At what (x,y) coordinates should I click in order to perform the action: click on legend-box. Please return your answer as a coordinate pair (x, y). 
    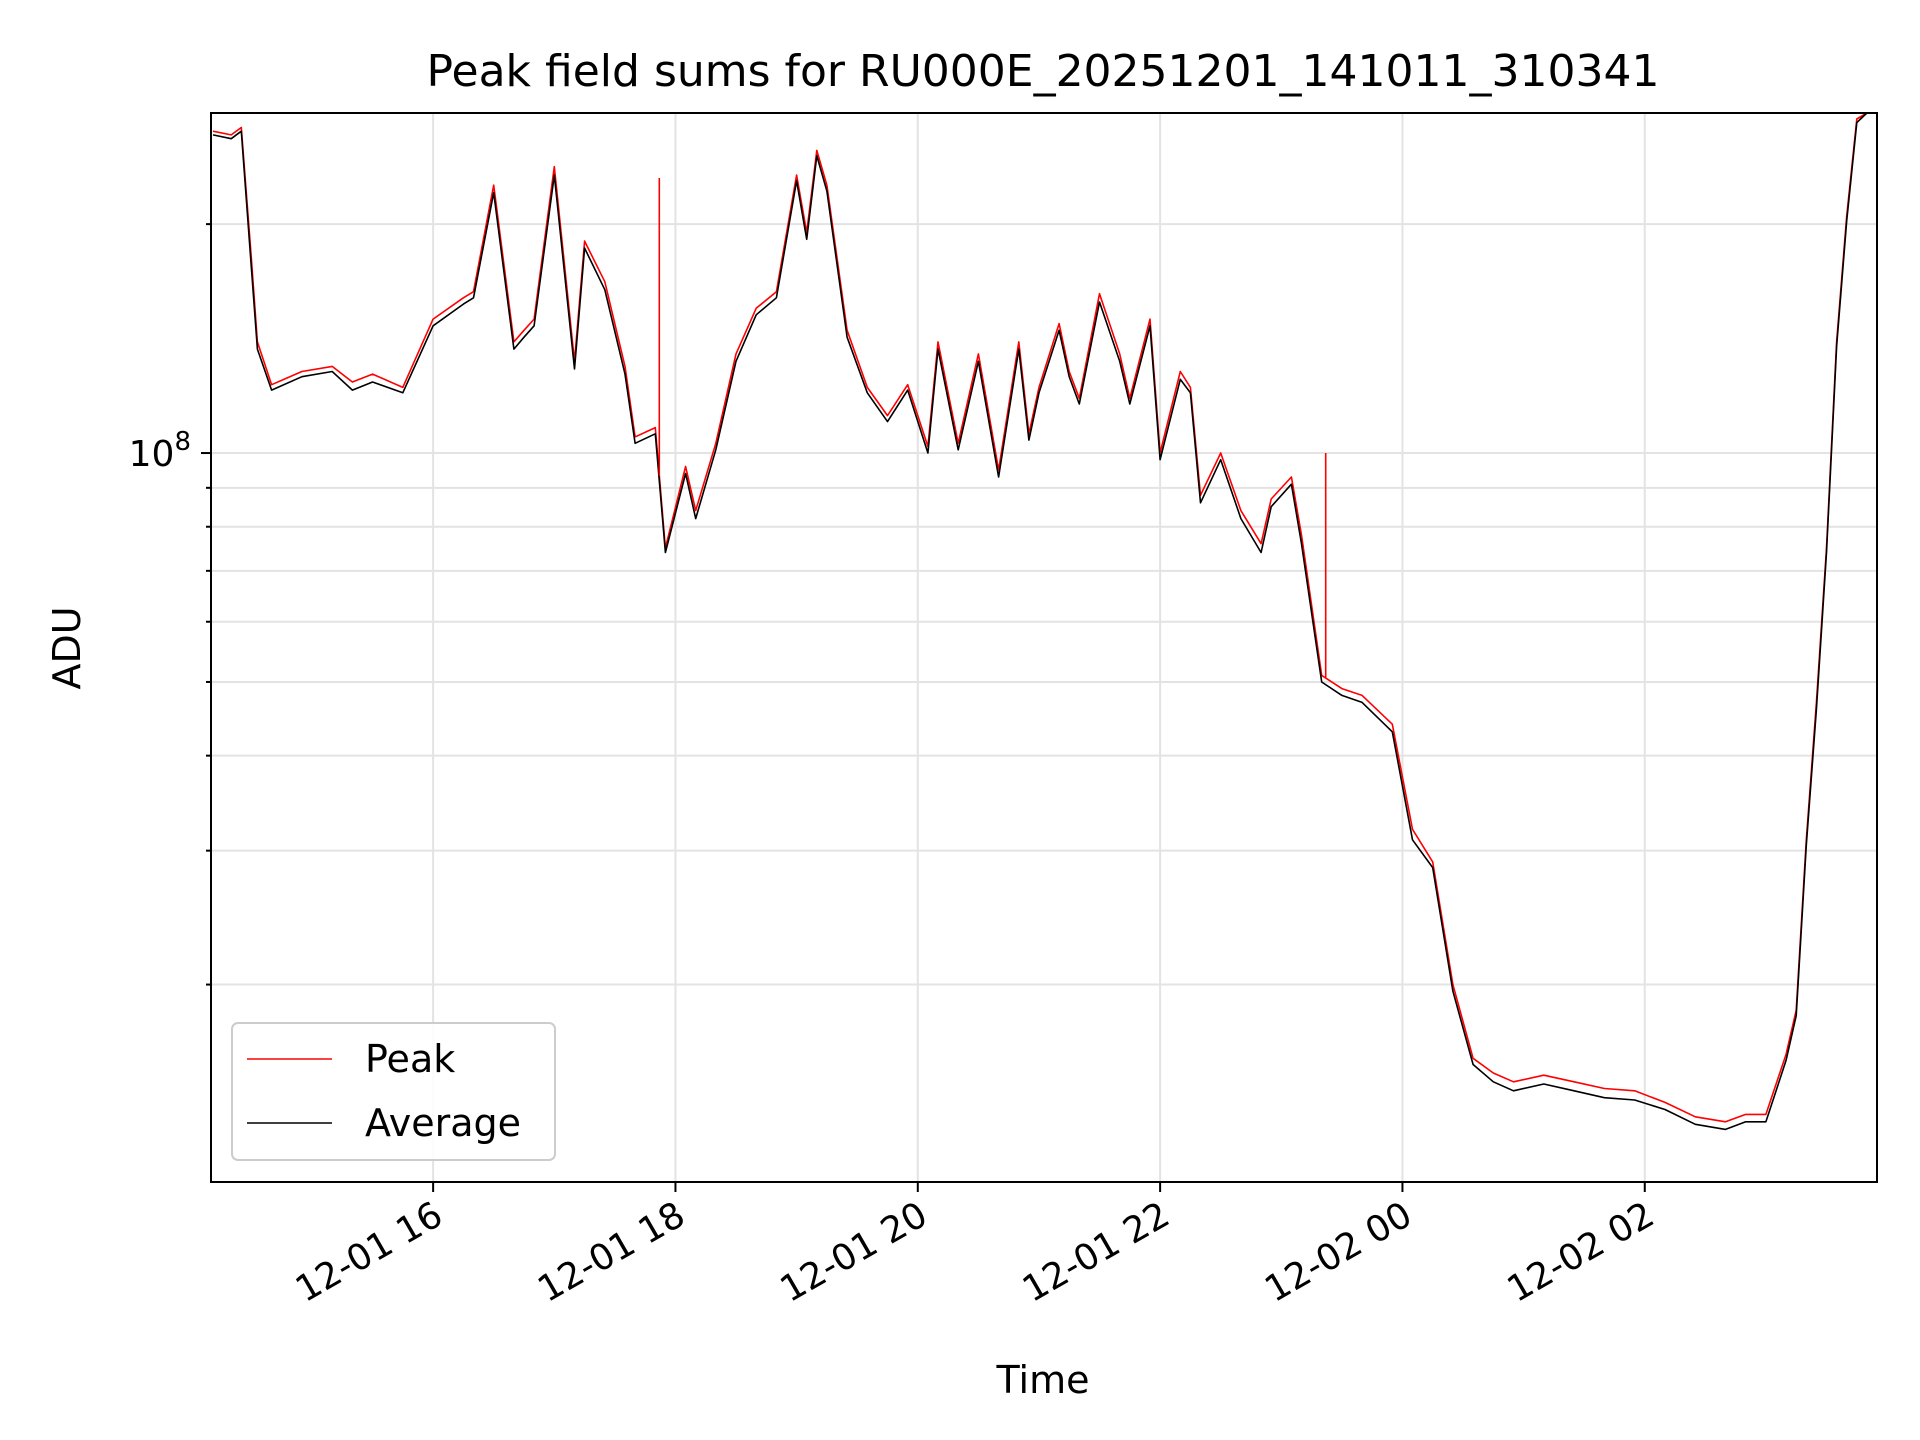
    Looking at the image, I should click on (393, 1091).